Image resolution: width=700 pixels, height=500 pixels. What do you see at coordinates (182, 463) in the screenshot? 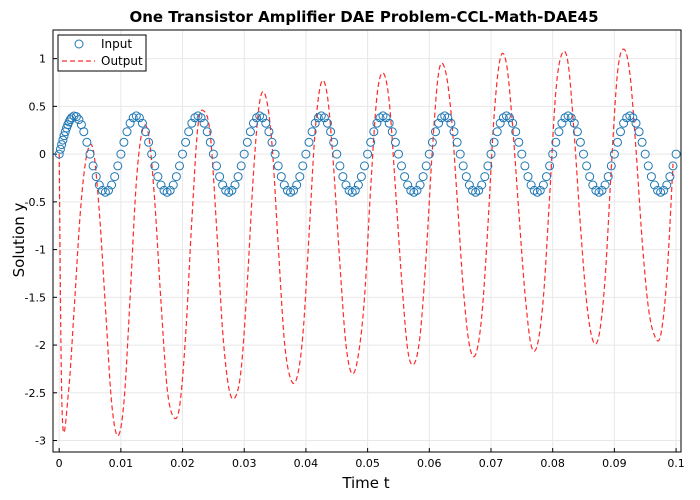
I see `x-tick-label: 0.02` at bounding box center [182, 463].